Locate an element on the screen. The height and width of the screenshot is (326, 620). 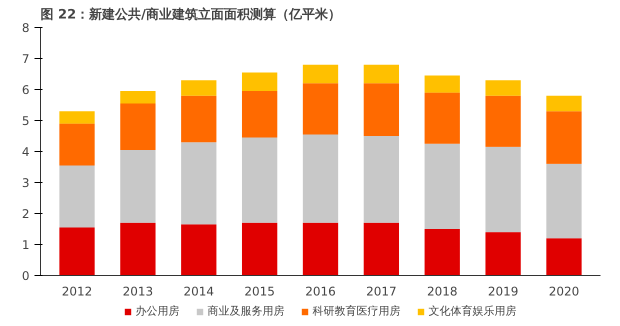
y-tick-label: 2 is located at coordinates (26, 214).